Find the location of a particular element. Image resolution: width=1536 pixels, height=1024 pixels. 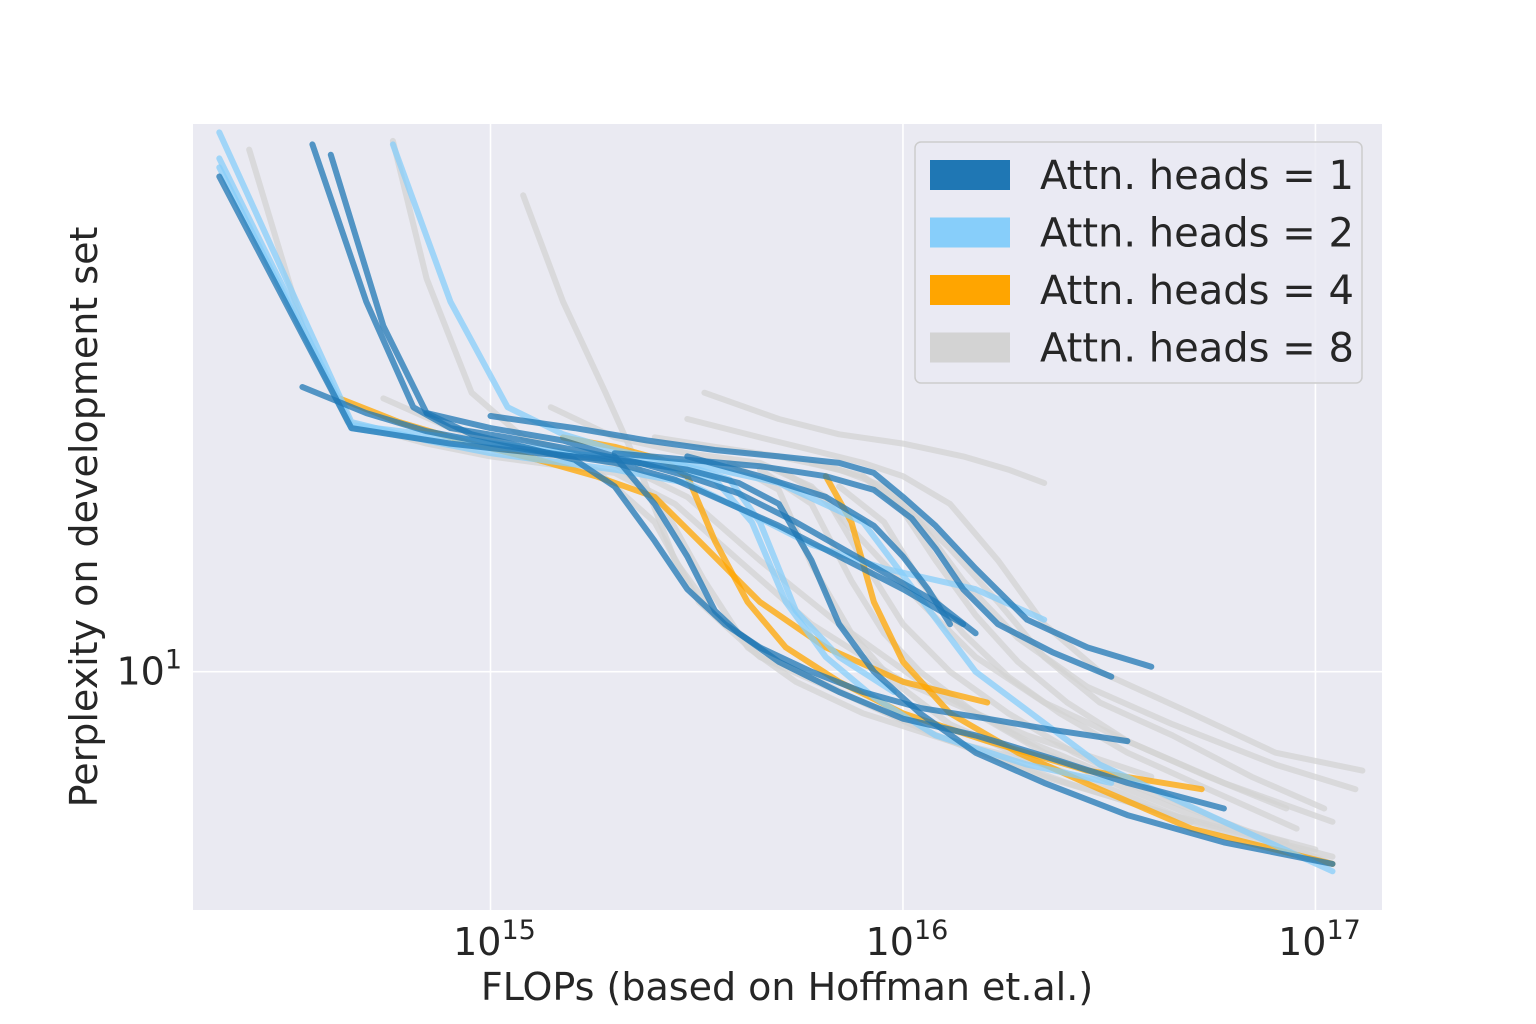

y-axis-label: Perplexity on development set is located at coordinates (84, 517).